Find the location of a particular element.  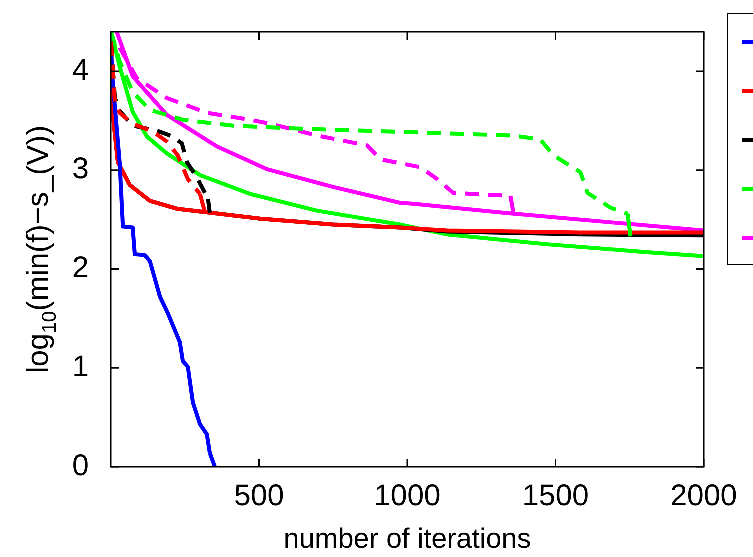

x-tick-label: 1500 is located at coordinates (556, 495).